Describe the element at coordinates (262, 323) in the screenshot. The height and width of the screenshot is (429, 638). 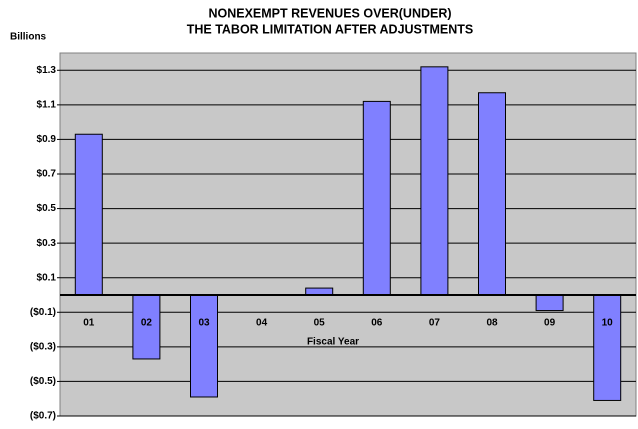
I see `x-tick-label: 04` at that location.